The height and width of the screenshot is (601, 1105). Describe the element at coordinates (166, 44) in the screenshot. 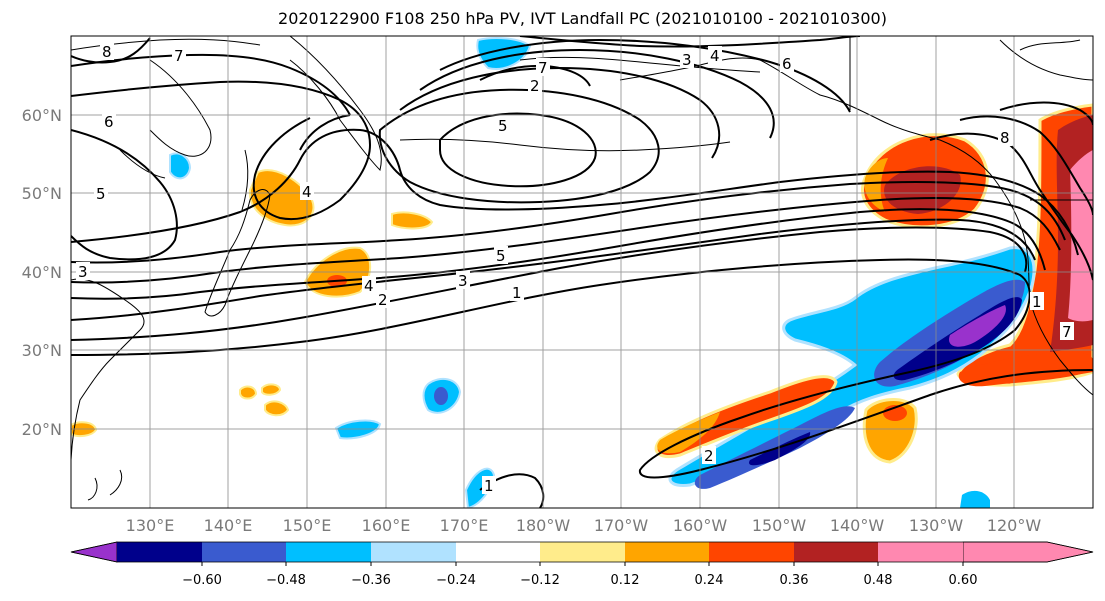

I see `coast-siberia-north` at that location.